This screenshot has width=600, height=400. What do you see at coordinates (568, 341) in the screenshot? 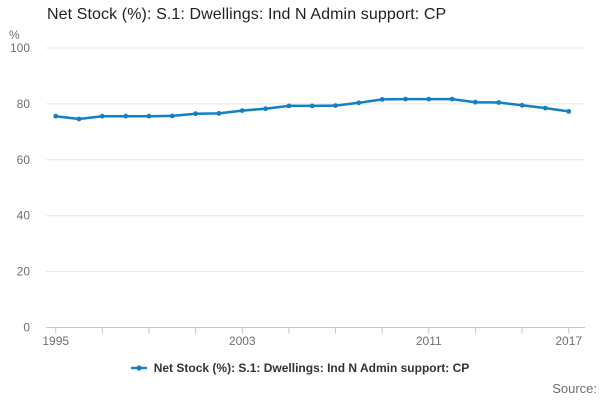
I see `x-tick-label: 2017` at bounding box center [568, 341].